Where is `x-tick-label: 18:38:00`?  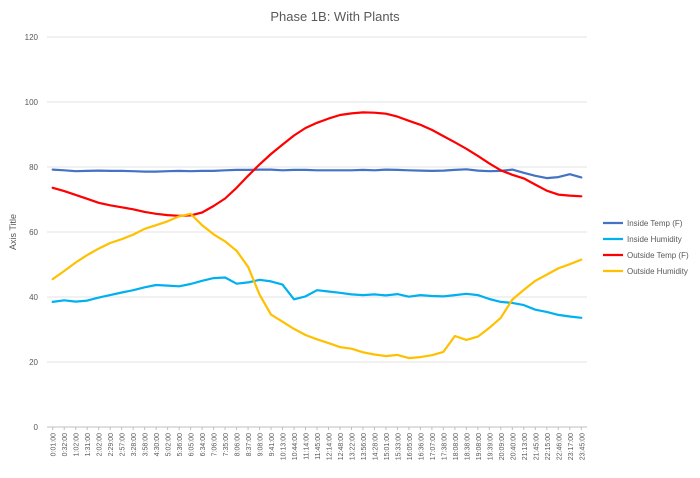
x-tick-label: 18:38:00 is located at coordinates (467, 446).